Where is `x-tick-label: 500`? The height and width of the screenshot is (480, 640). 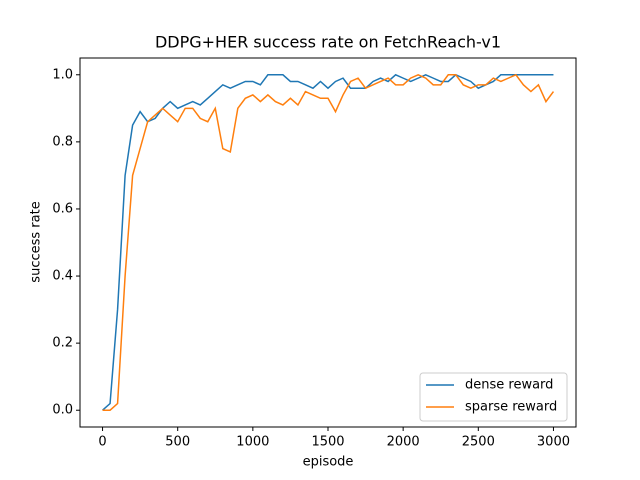
x-tick-label: 500 is located at coordinates (177, 442).